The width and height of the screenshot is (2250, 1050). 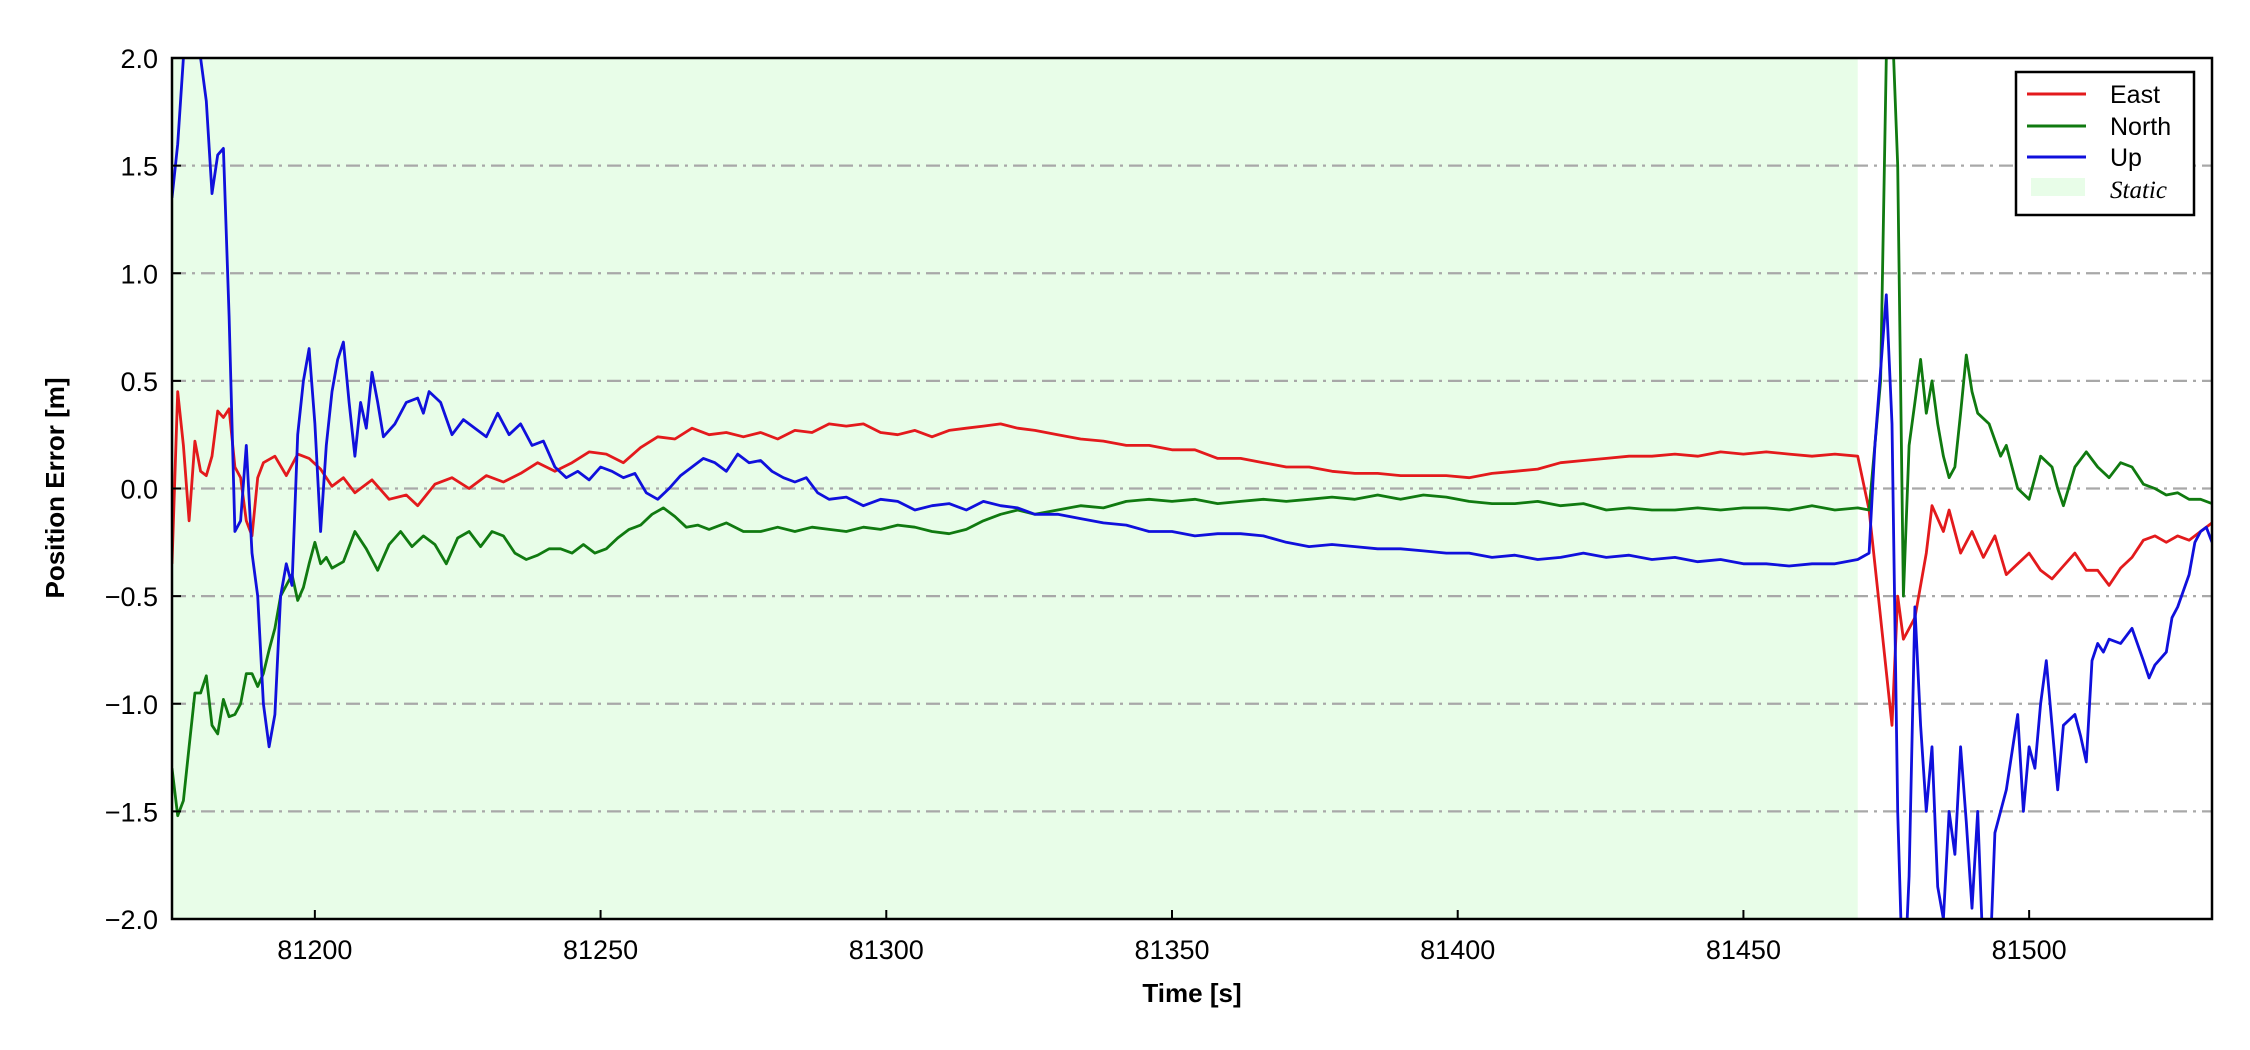 I want to click on x-axis-title: Time [s], so click(x=1191, y=993).